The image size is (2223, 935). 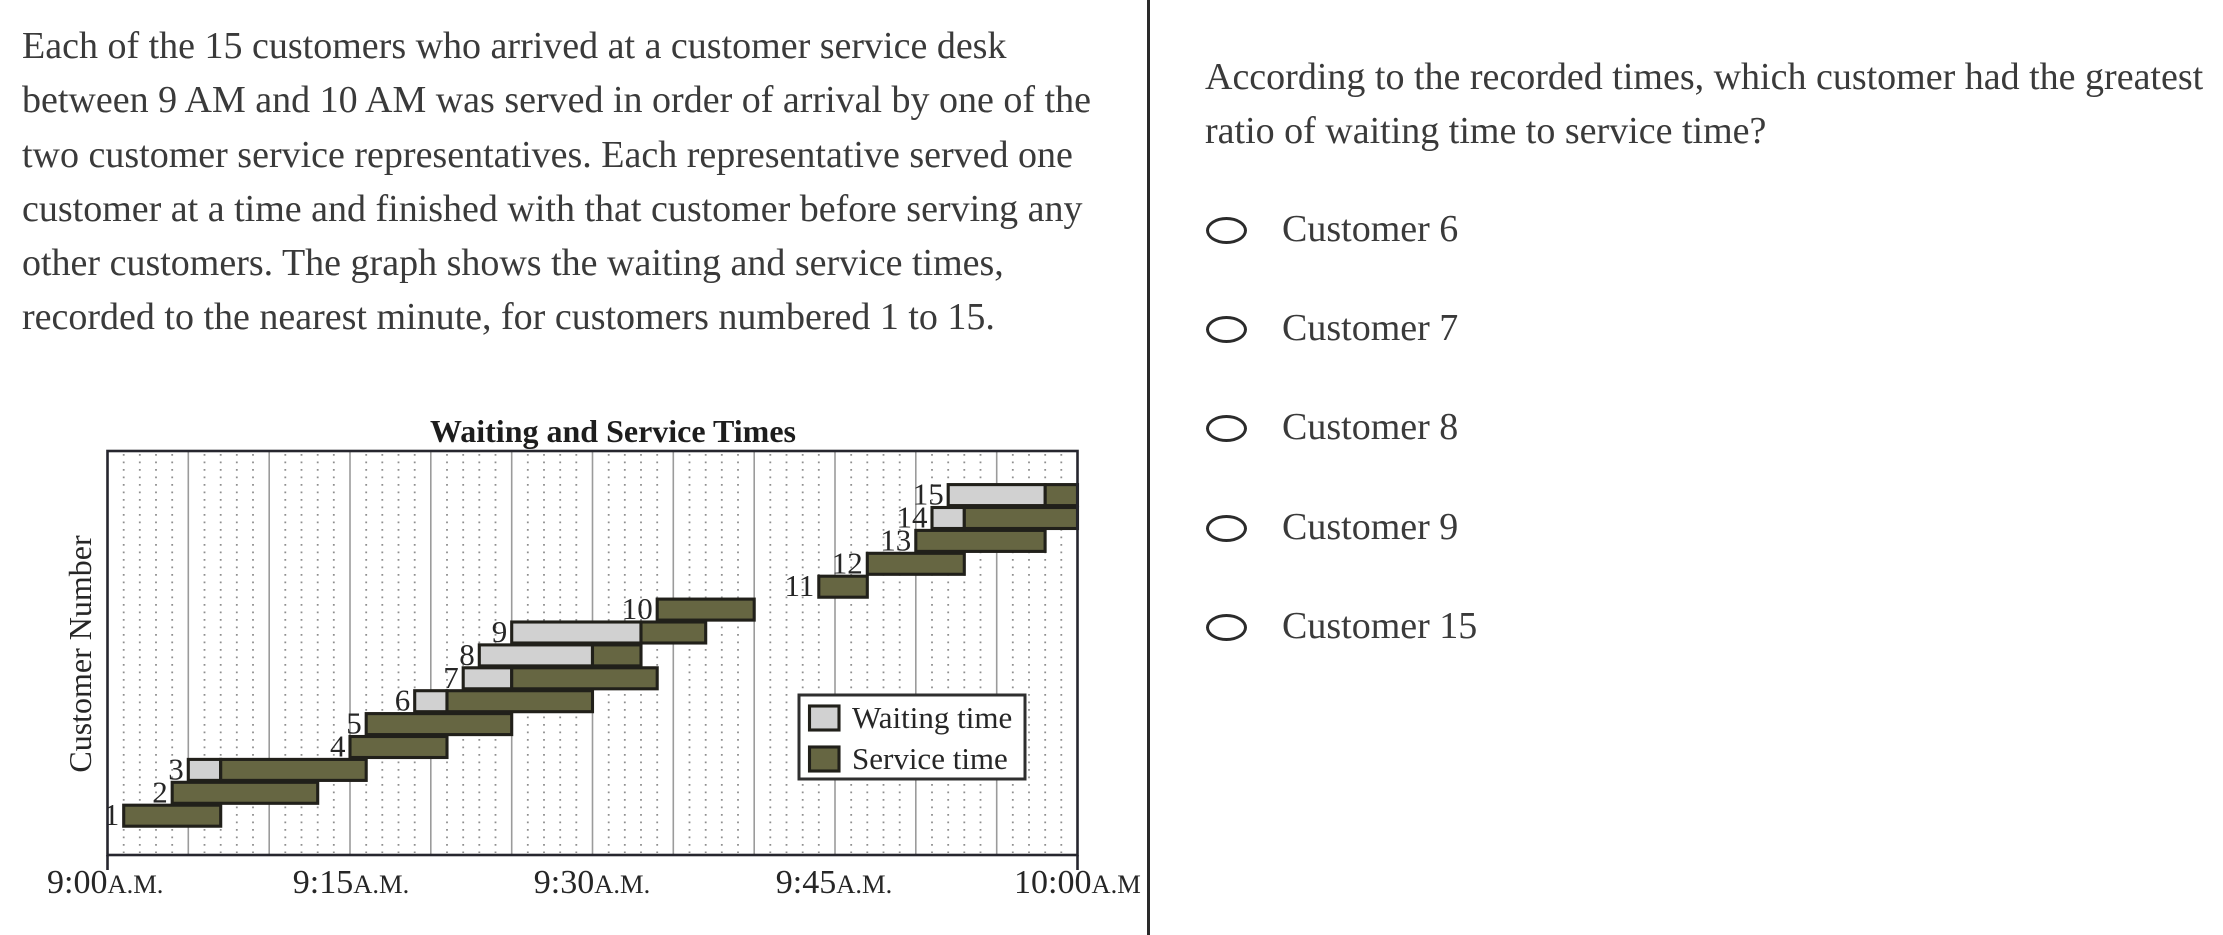 What do you see at coordinates (1077, 882) in the screenshot?
I see `svg-text: 10:00A.M` at bounding box center [1077, 882].